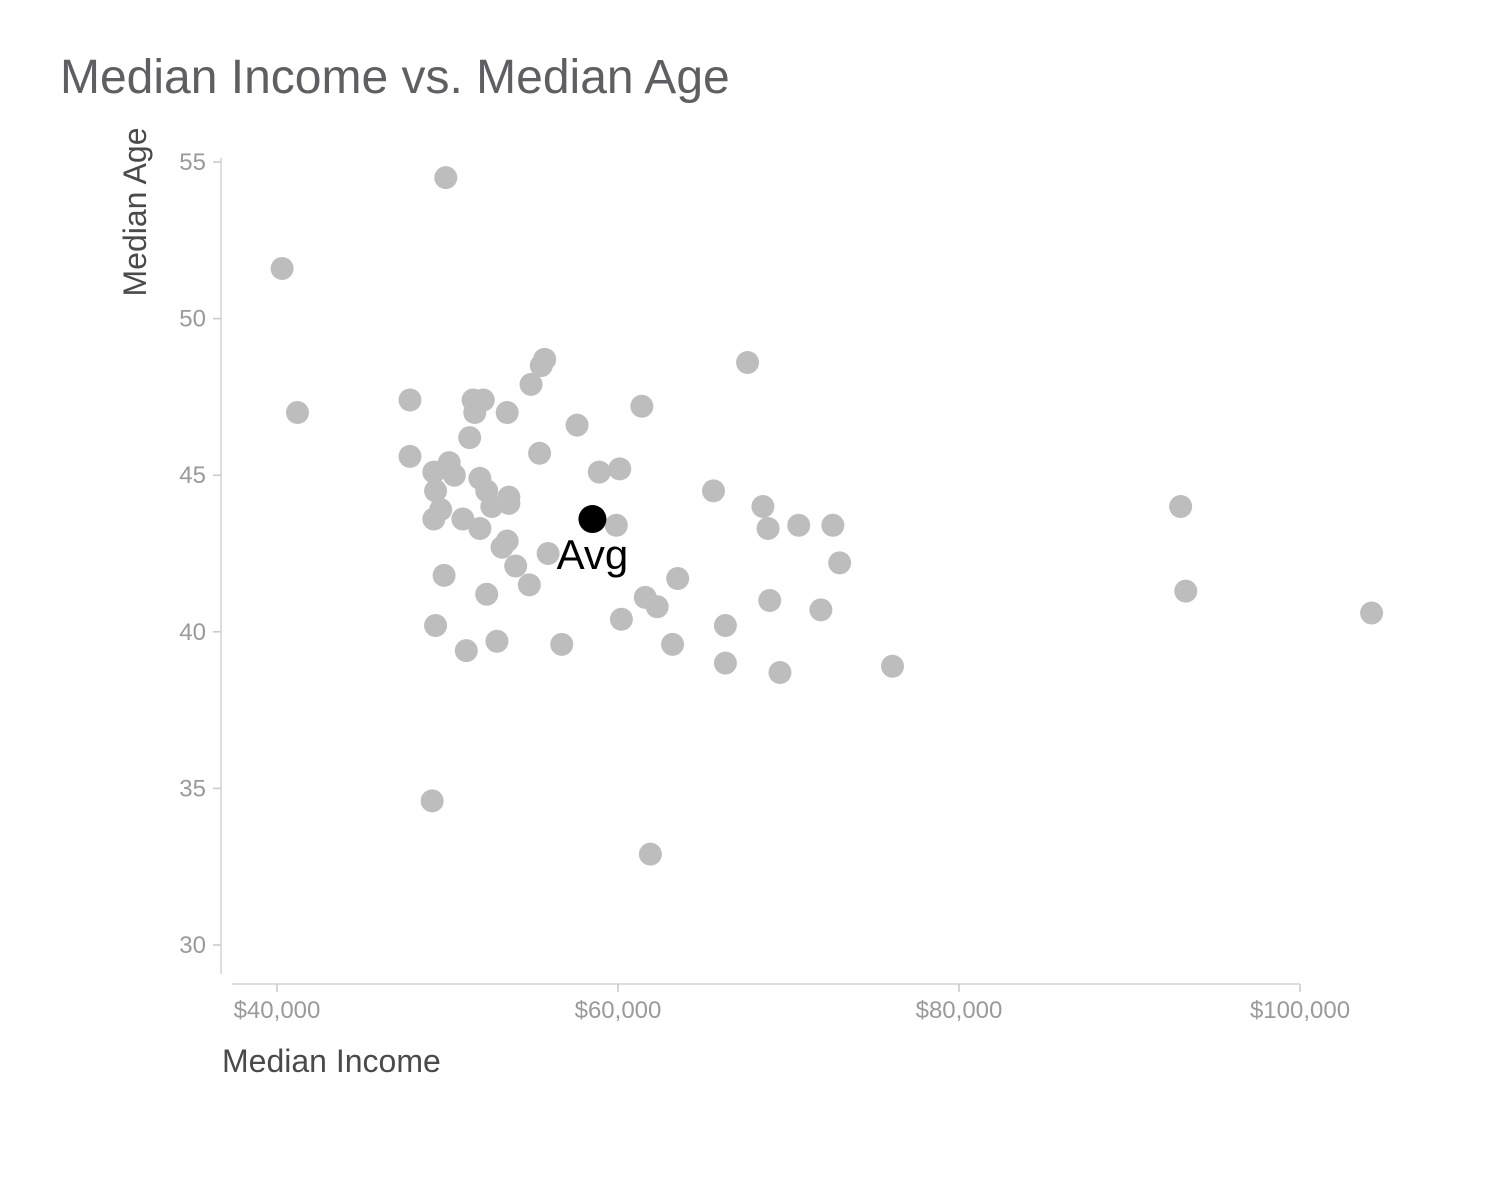 This screenshot has width=1500, height=1200. I want to click on average-point, so click(592, 519).